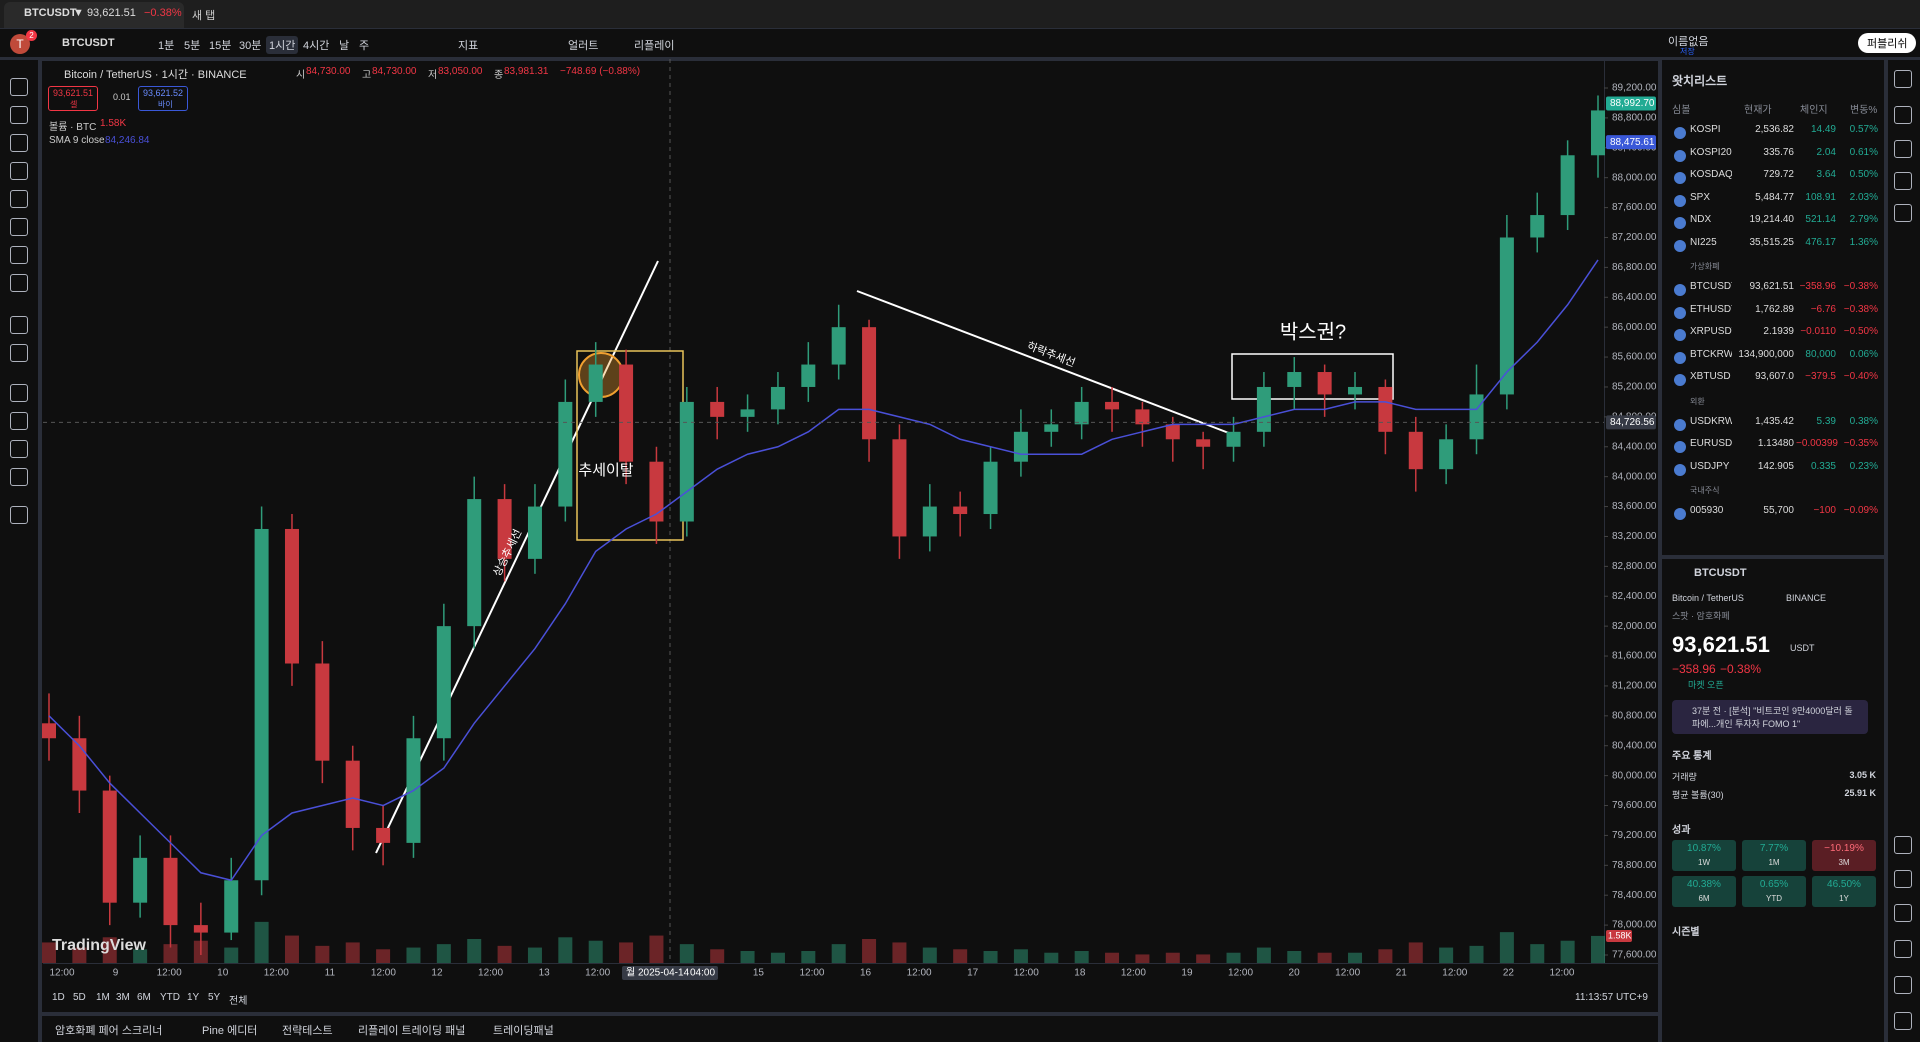 The height and width of the screenshot is (1042, 1920). Describe the element at coordinates (960, 14) in the screenshot. I see `tab-bar` at that location.